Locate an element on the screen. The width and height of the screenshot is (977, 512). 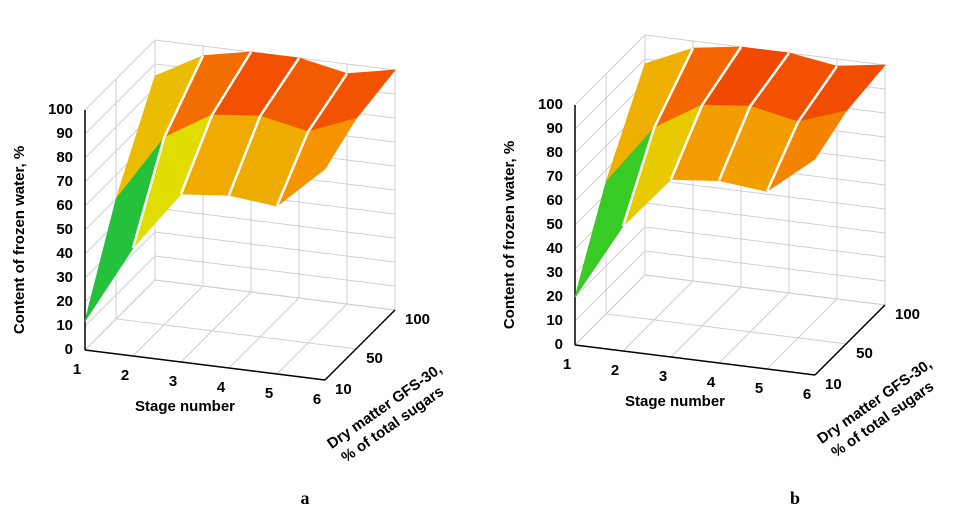
surface-patch is located at coordinates (124, 229).